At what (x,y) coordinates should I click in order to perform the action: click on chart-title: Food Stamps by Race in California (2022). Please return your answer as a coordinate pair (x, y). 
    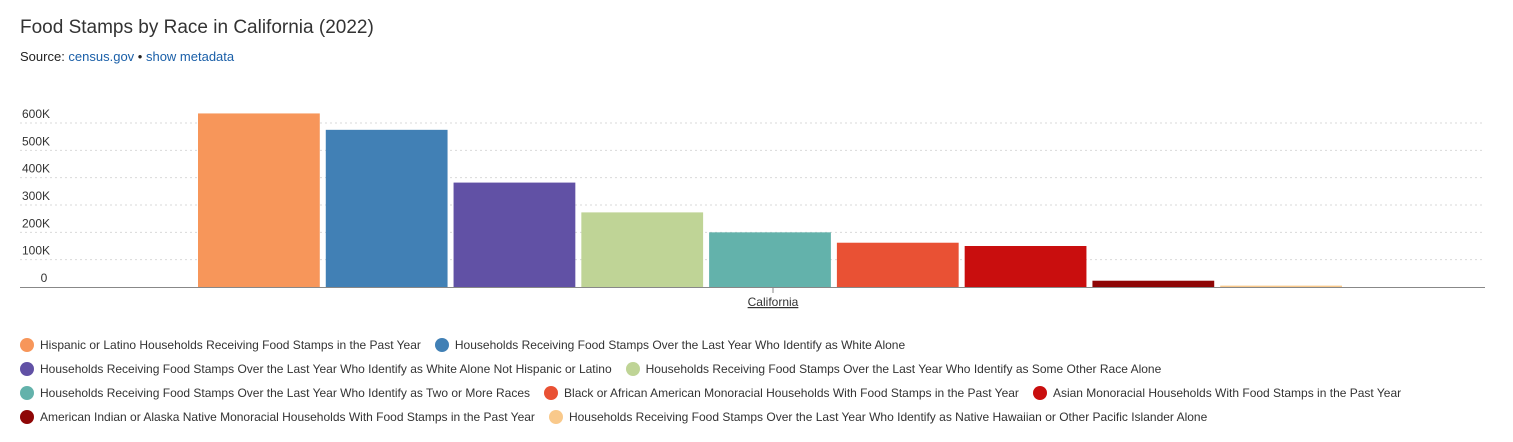
    Looking at the image, I should click on (197, 27).